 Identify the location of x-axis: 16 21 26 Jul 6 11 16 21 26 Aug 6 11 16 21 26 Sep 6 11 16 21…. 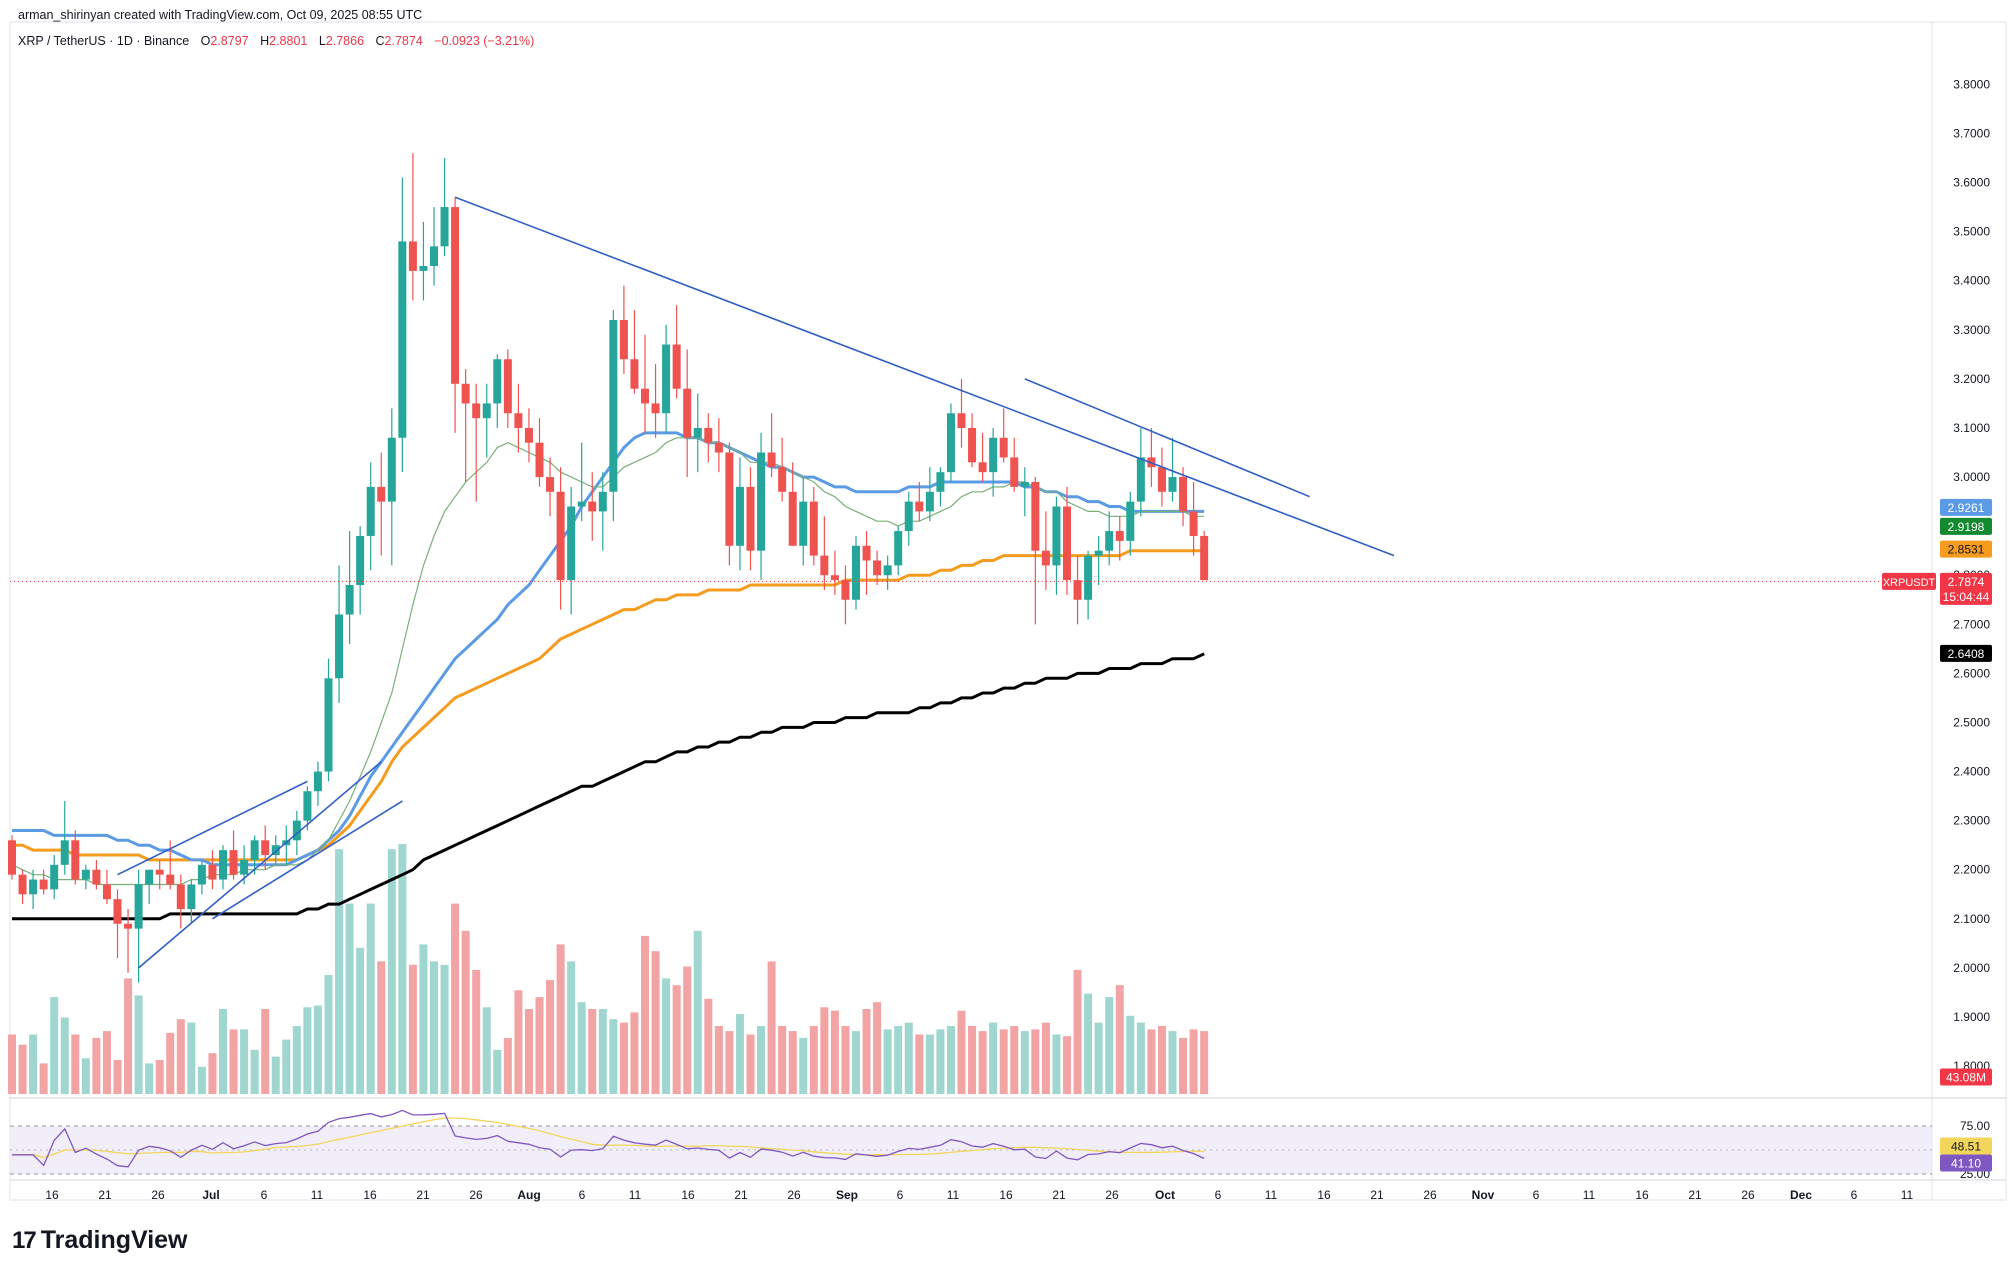
(979, 1195).